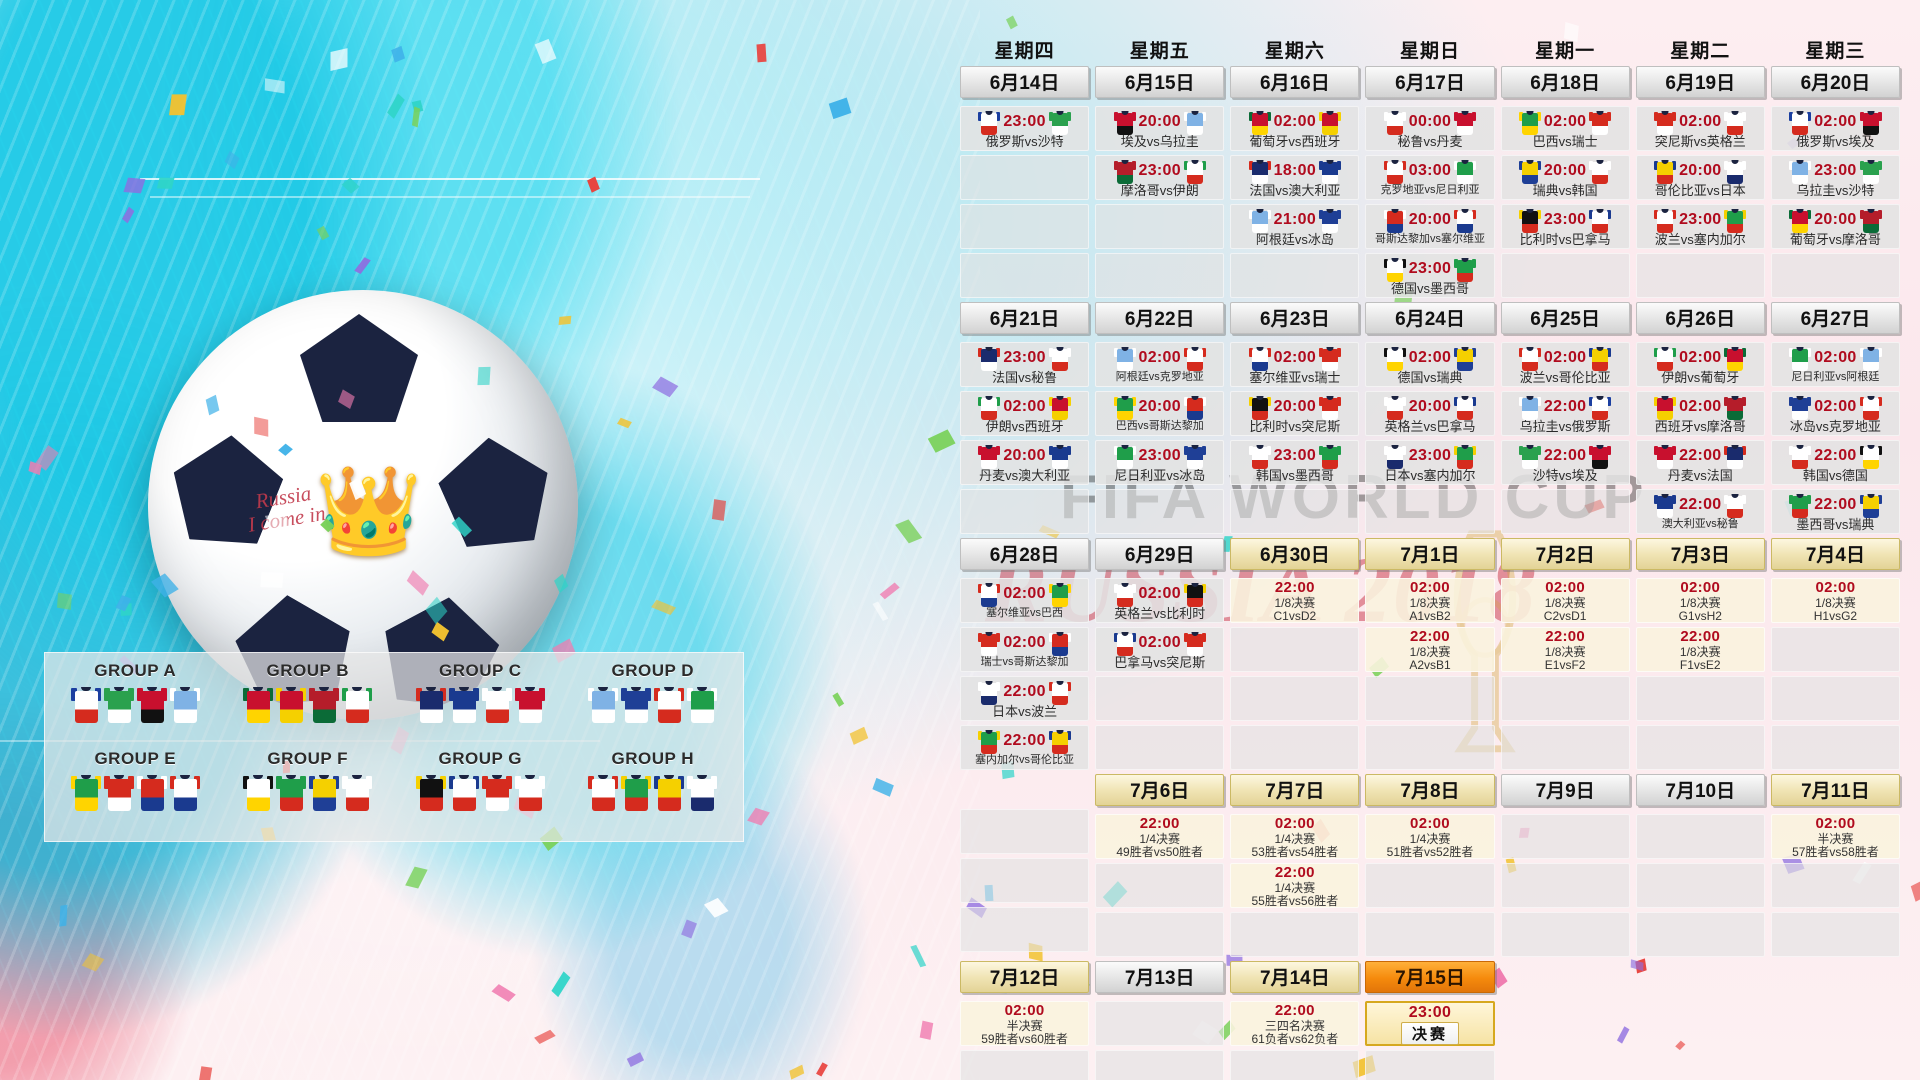 The height and width of the screenshot is (1080, 1920). What do you see at coordinates (1430, 82) in the screenshot?
I see `date-header-cell: 6月17日` at bounding box center [1430, 82].